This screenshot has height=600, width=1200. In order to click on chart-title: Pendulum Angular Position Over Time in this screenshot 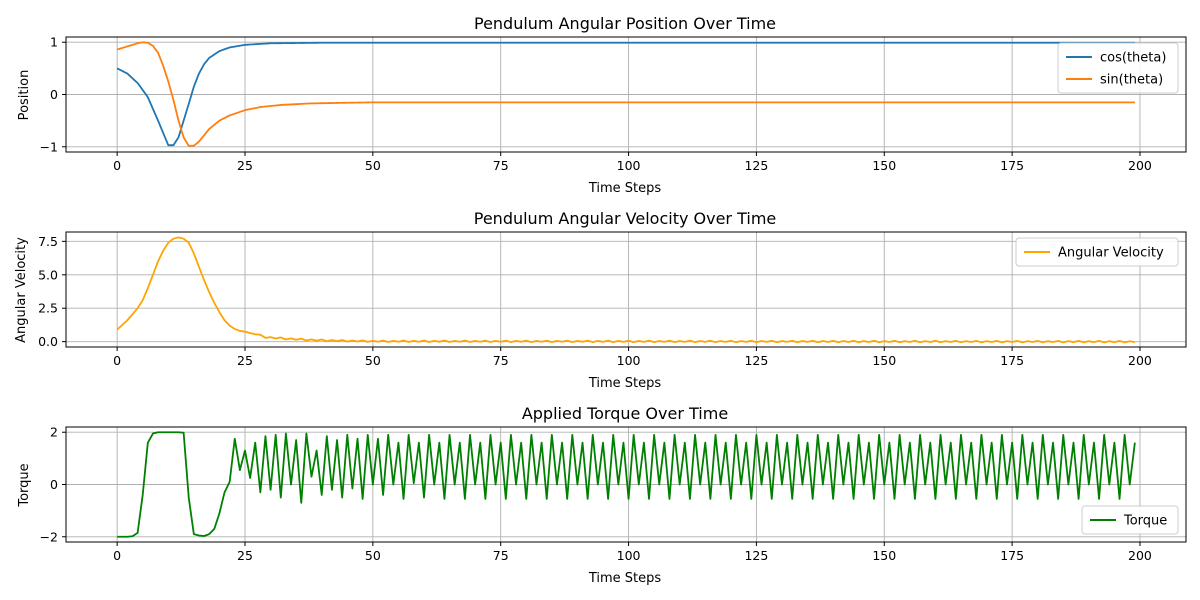, I will do `click(625, 23)`.